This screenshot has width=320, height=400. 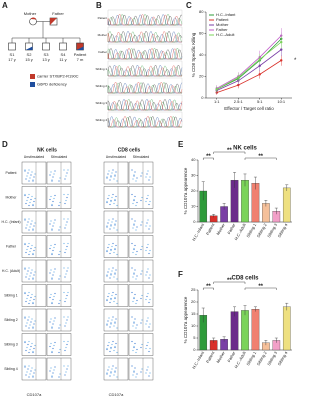 What do you see at coordinates (225, 34) in the screenshot?
I see `legend-label: H.C.-Adult` at bounding box center [225, 34].